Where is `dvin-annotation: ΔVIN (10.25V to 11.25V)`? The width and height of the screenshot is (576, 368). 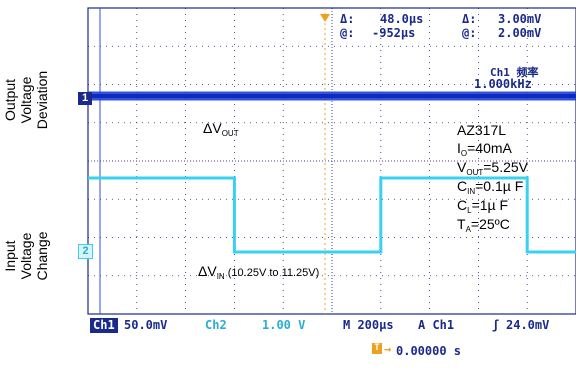
dvin-annotation: ΔVIN (10.25V to 11.25V) is located at coordinates (258, 272).